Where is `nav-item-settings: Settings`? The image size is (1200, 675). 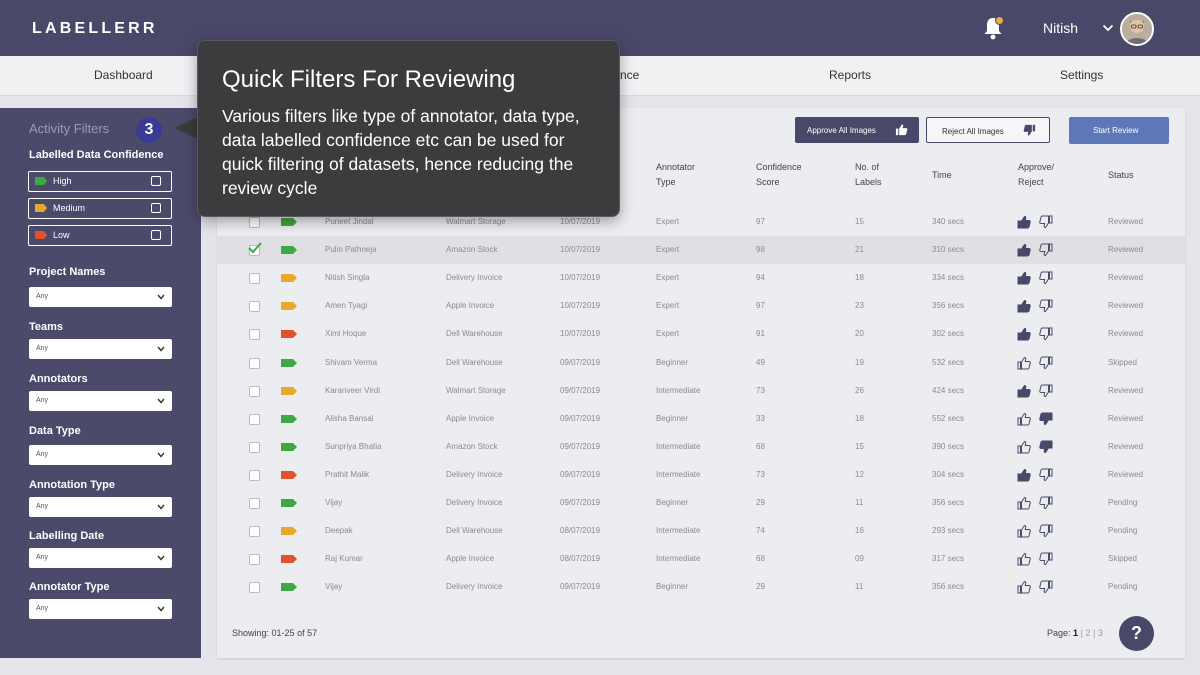 nav-item-settings: Settings is located at coordinates (1082, 75).